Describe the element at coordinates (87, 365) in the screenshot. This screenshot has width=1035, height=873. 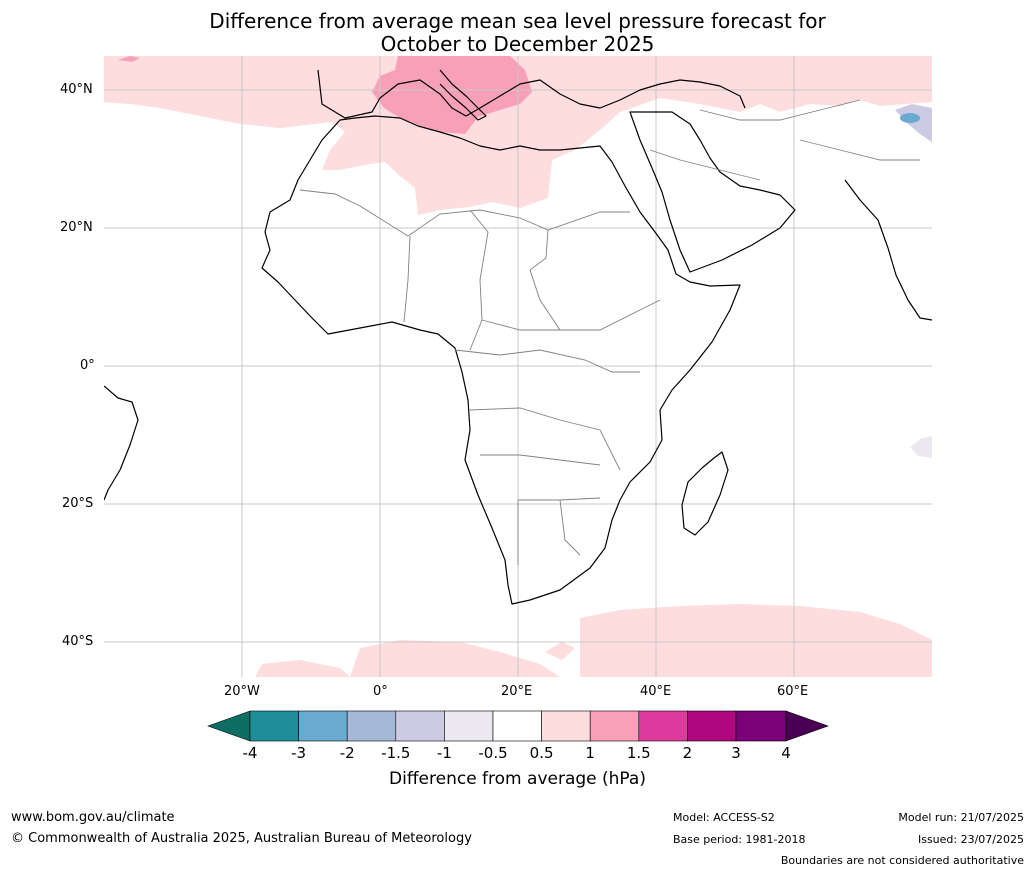
I see `lat-label: 0°` at that location.